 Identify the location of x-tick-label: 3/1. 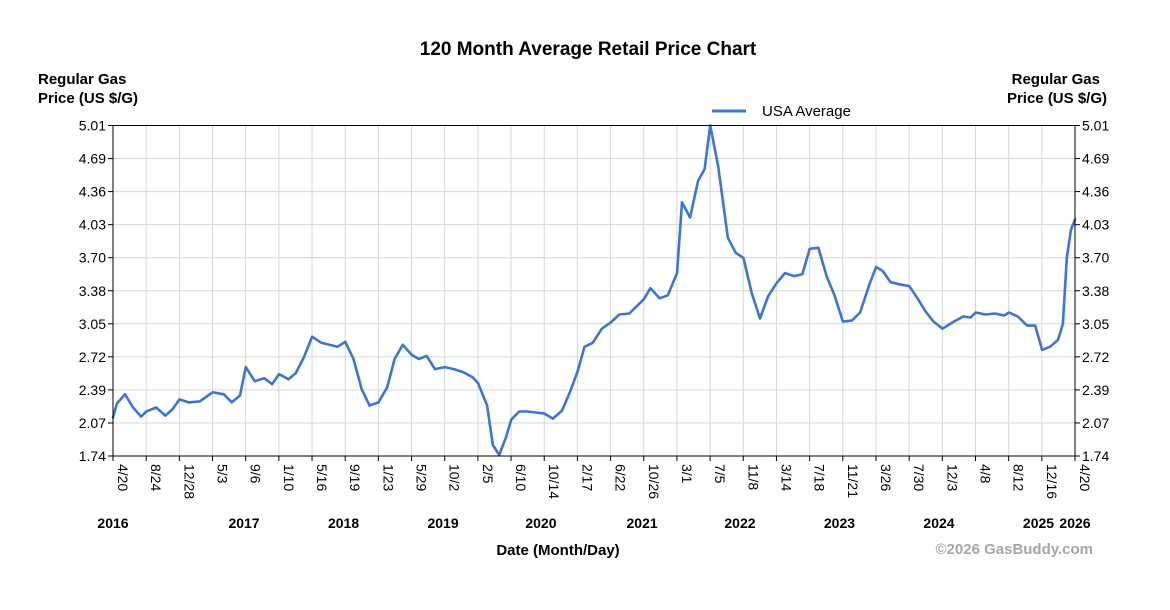
(687, 474).